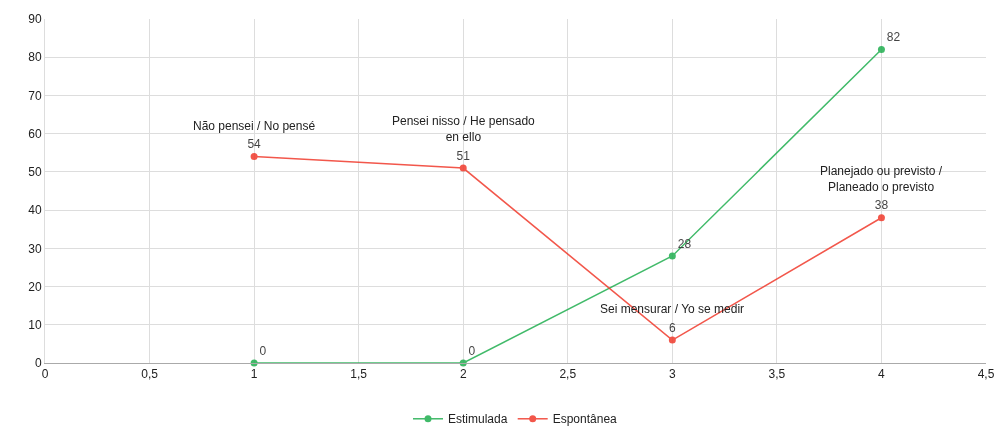 Image resolution: width=1007 pixels, height=445 pixels. I want to click on x-tick-label: 4,5, so click(986, 374).